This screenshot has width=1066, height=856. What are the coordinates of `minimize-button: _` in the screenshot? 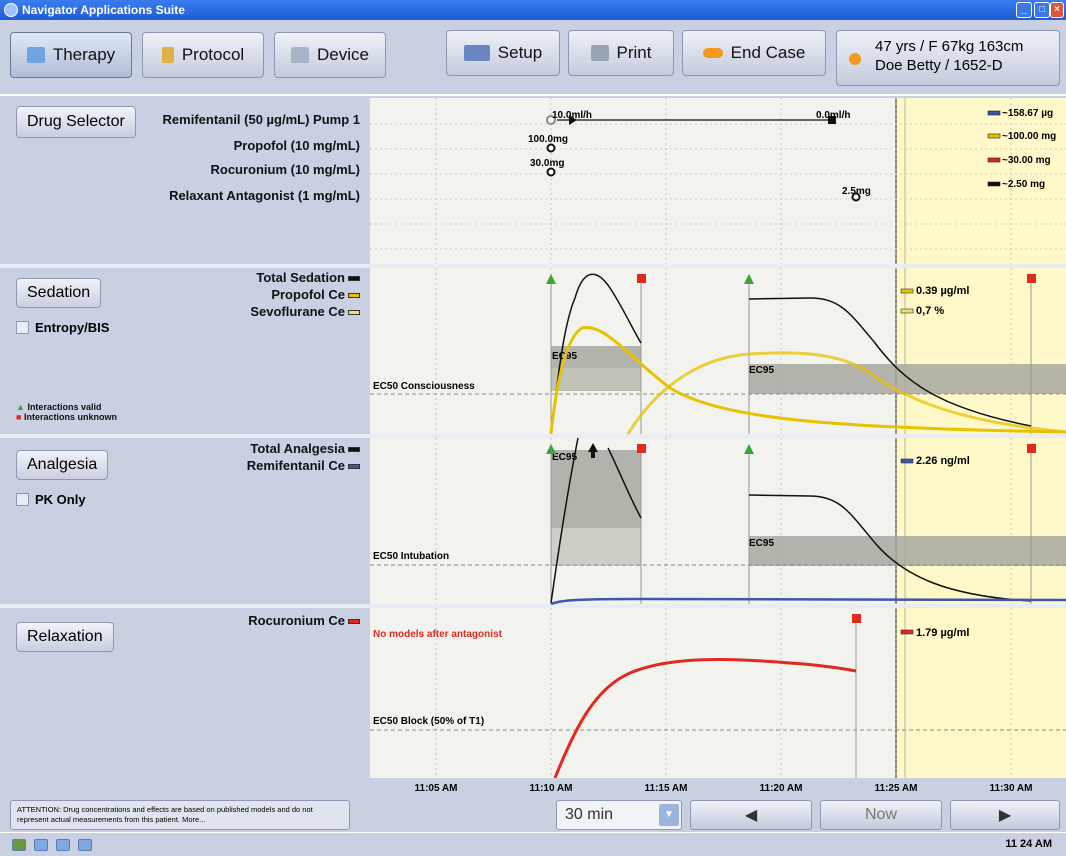 It's located at (1024, 10).